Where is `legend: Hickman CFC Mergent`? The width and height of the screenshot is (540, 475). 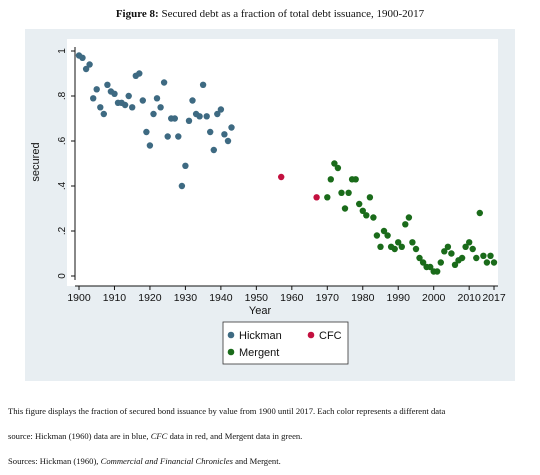
legend: Hickman CFC Mergent is located at coordinates (285, 343).